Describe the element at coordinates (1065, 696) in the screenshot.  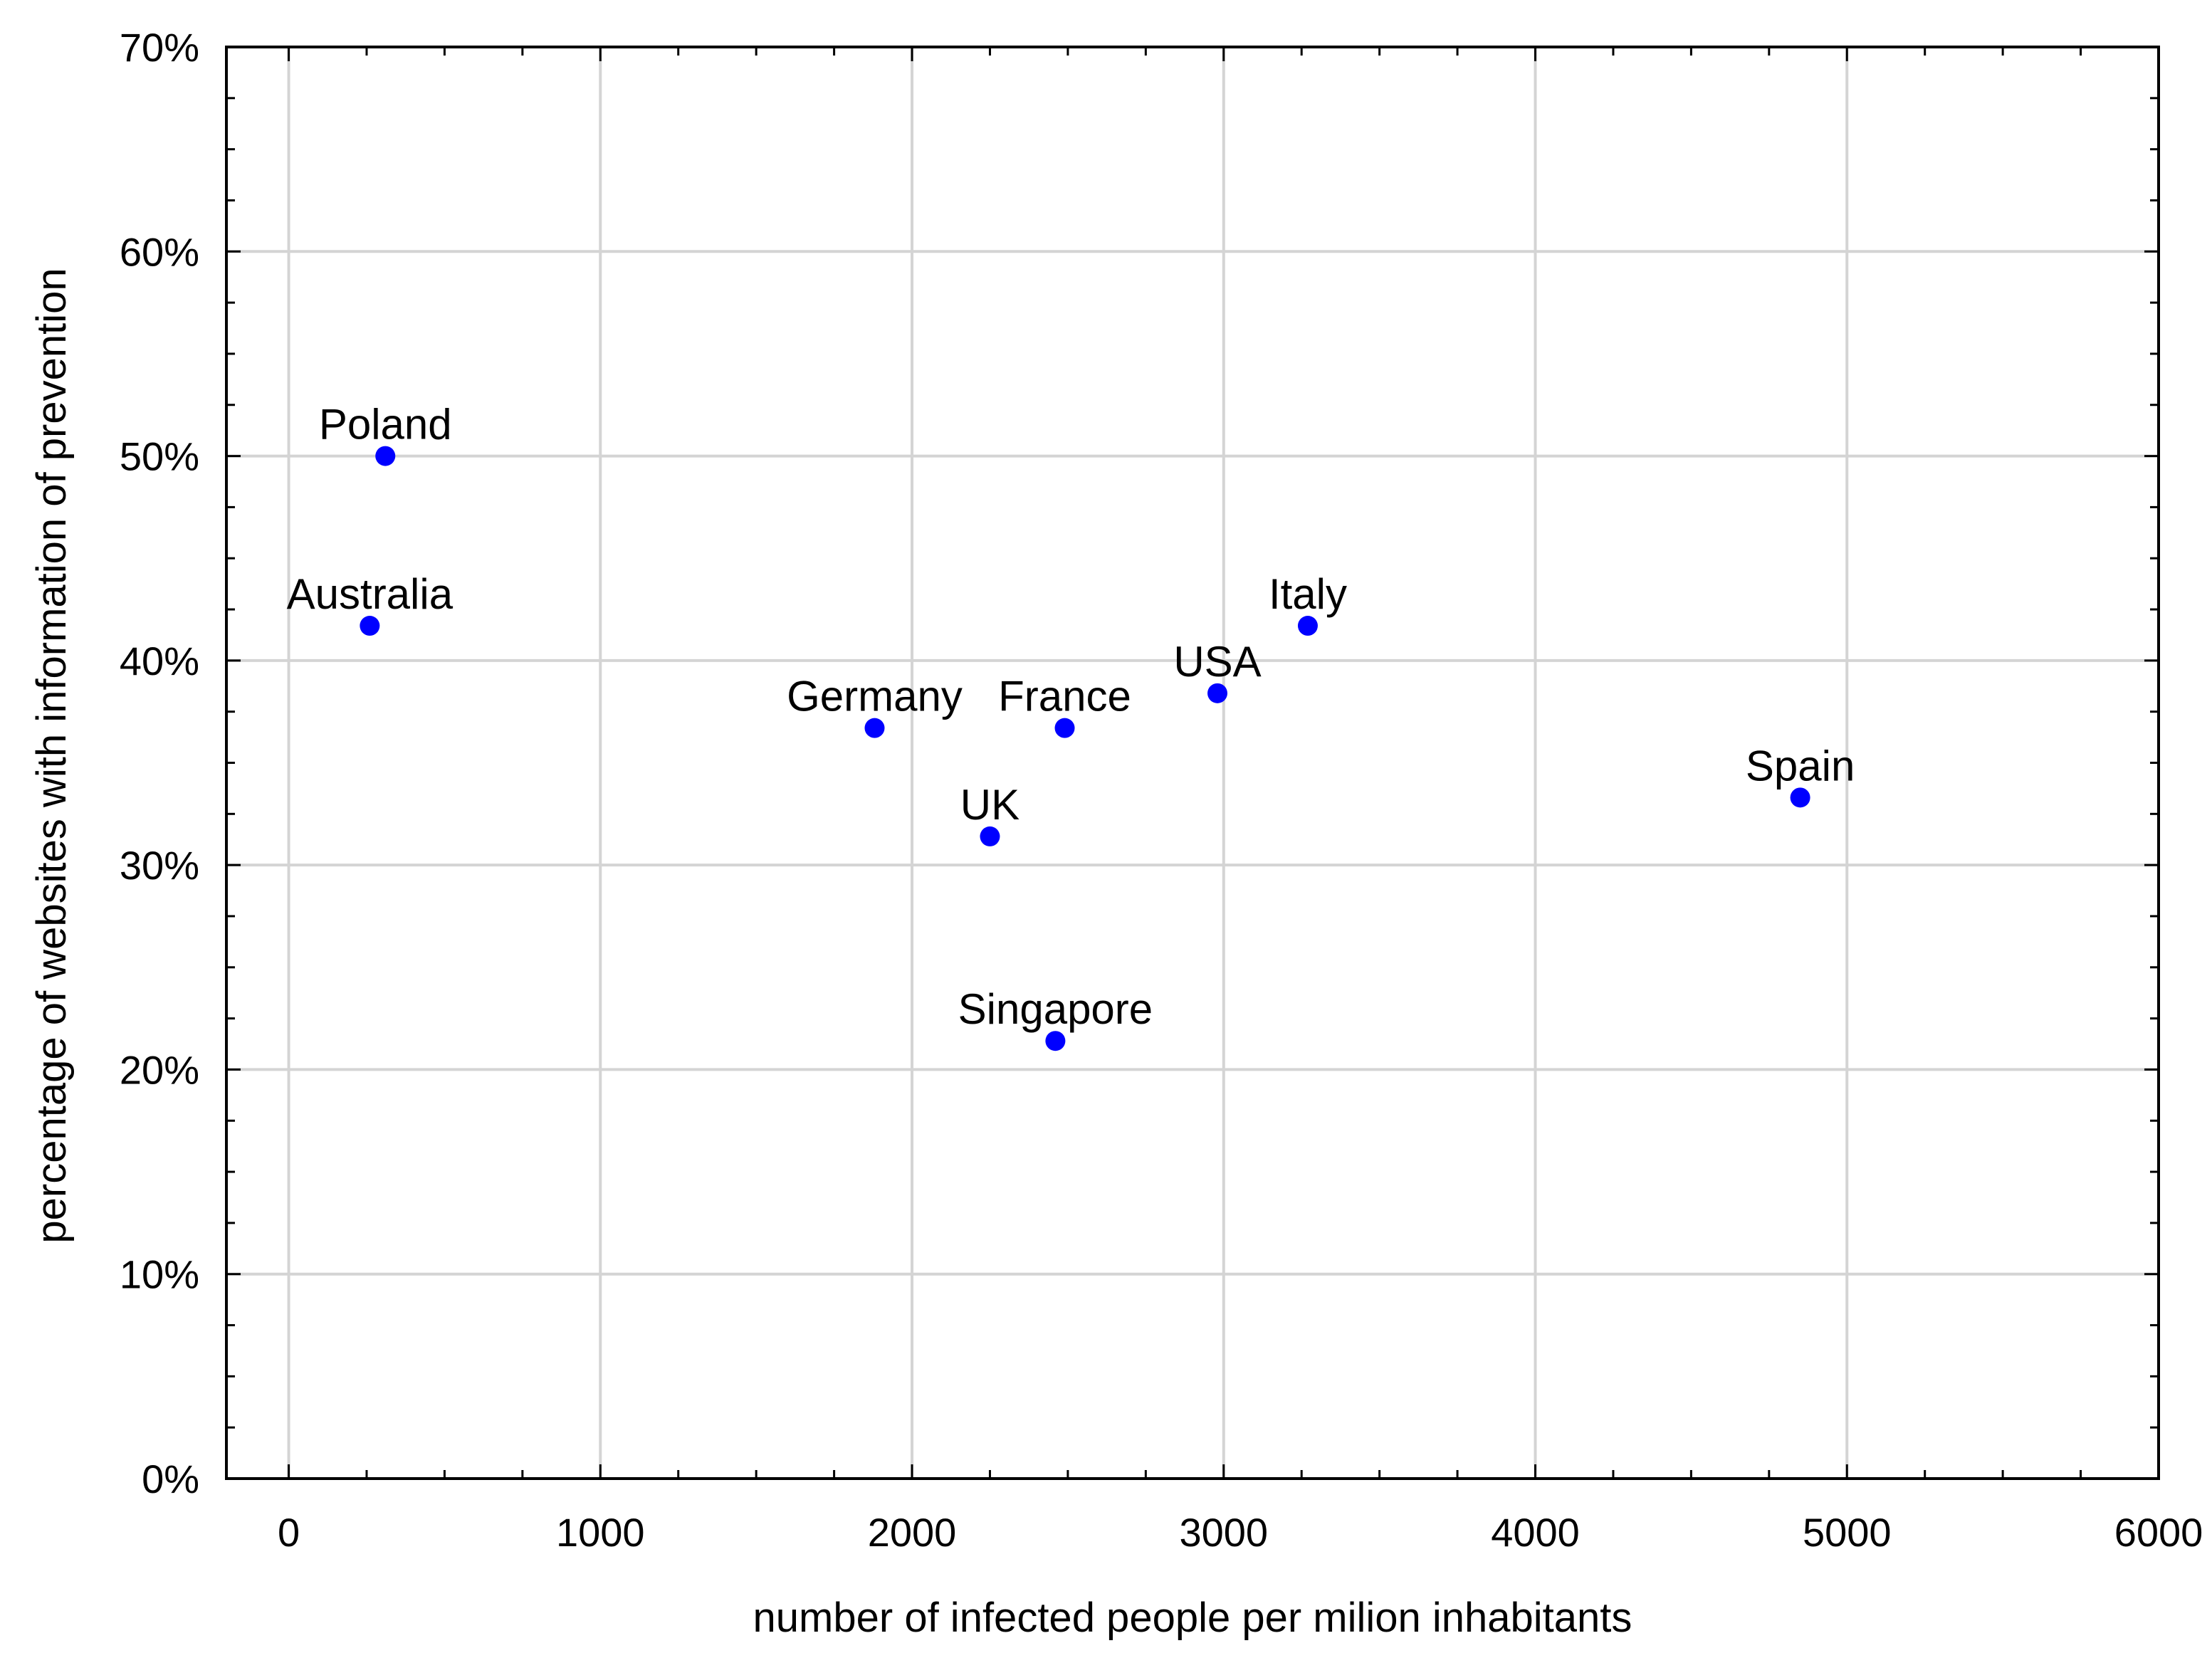
I see `point-label: France` at that location.